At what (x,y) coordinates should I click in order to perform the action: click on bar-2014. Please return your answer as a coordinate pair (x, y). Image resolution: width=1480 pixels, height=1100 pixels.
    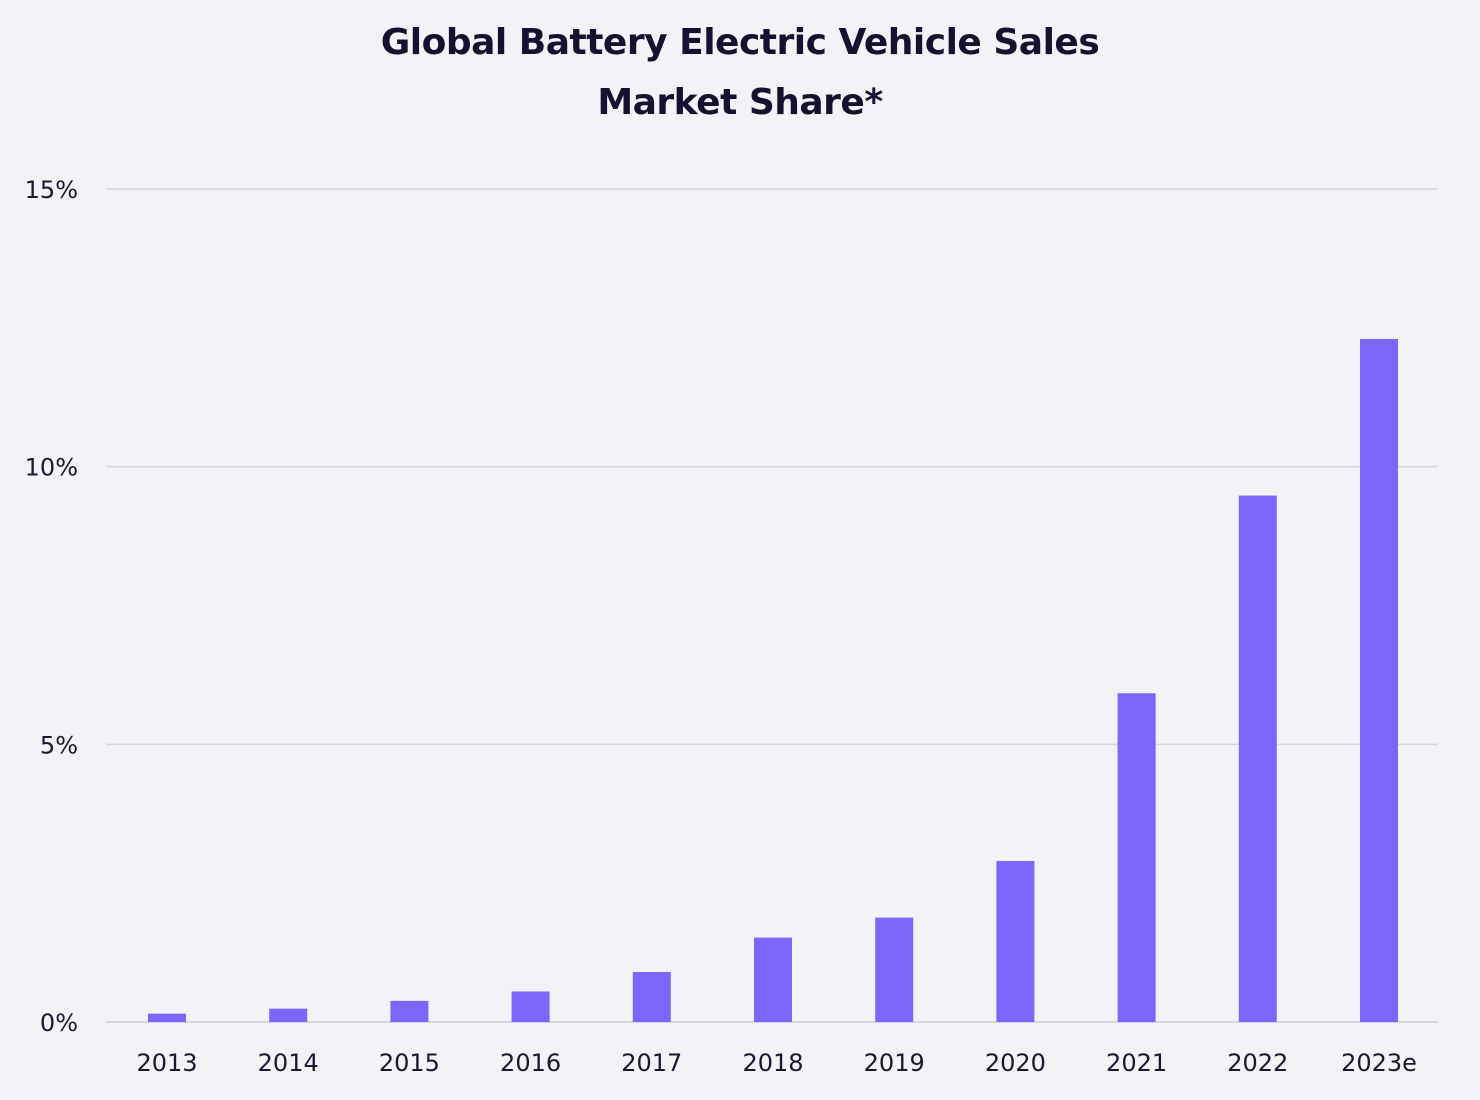
    Looking at the image, I should click on (288, 1015).